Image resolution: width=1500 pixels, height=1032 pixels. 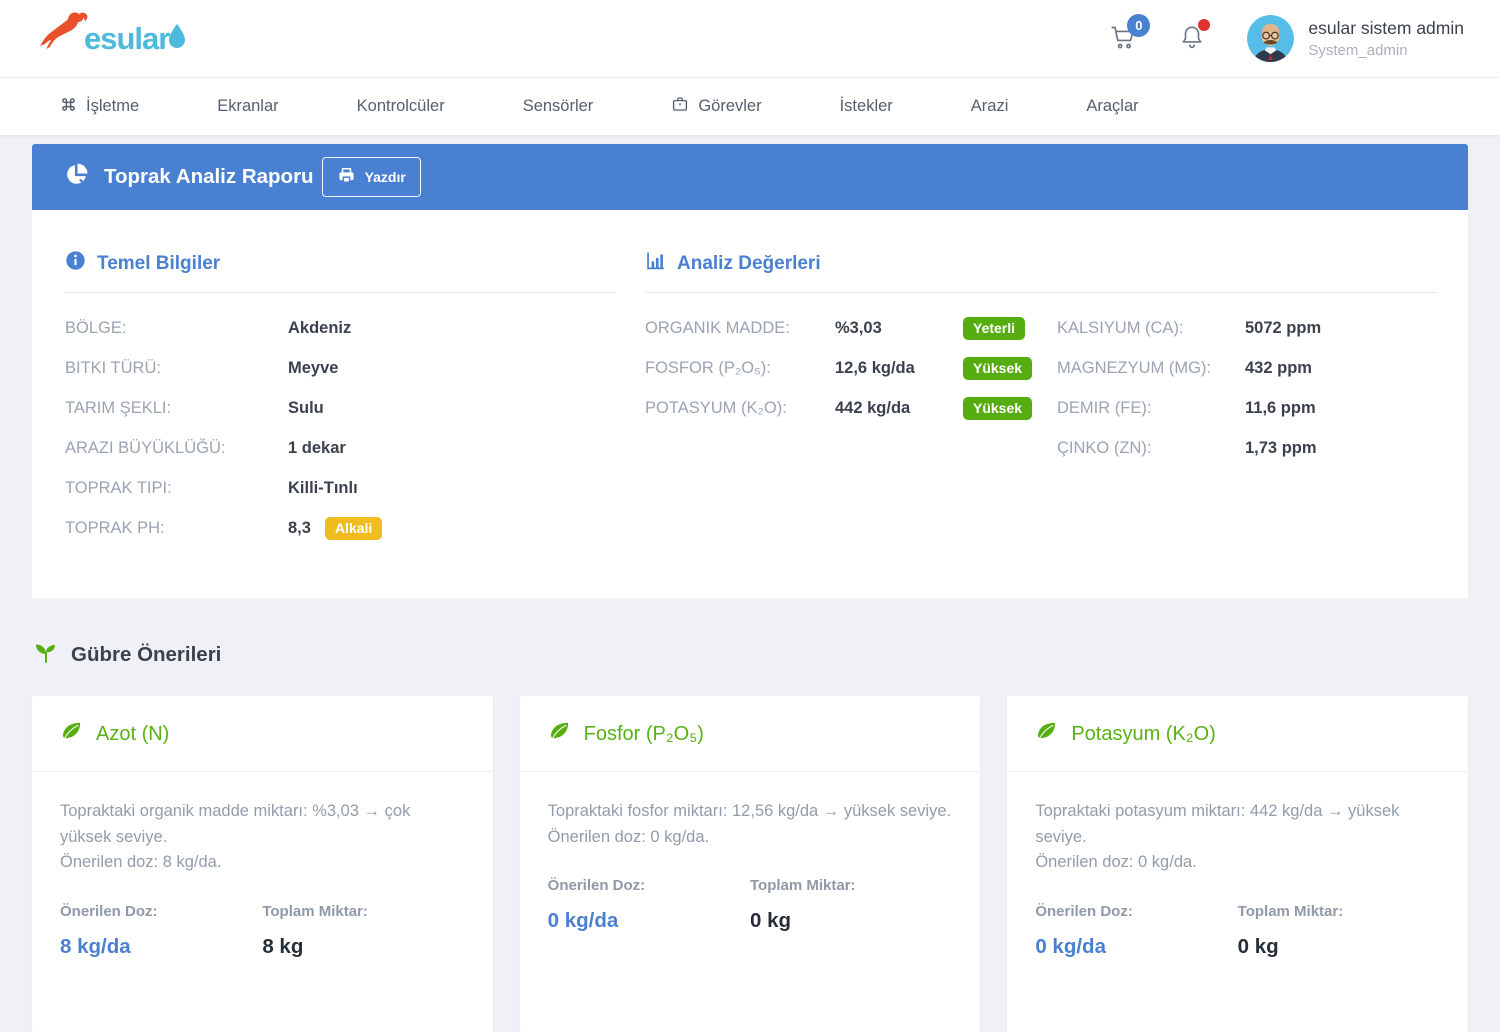 I want to click on info-icon, so click(x=75, y=263).